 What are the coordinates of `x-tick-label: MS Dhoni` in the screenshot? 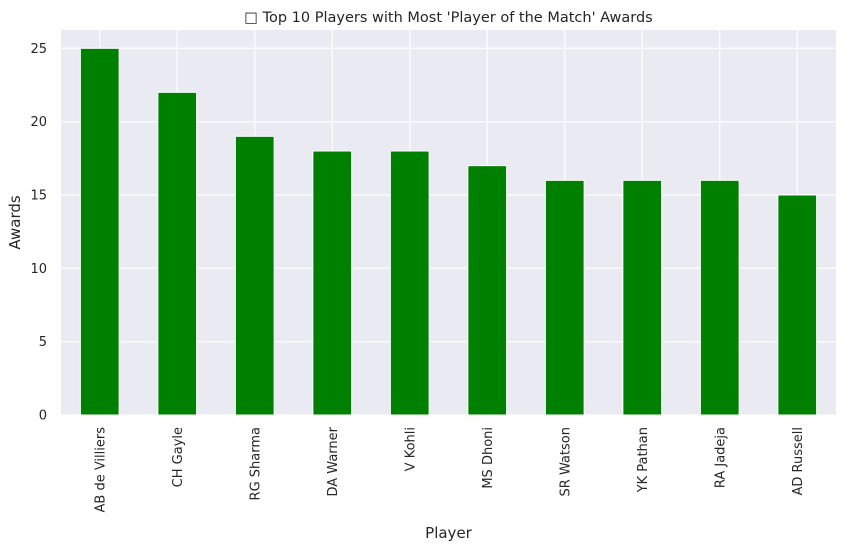 It's located at (488, 458).